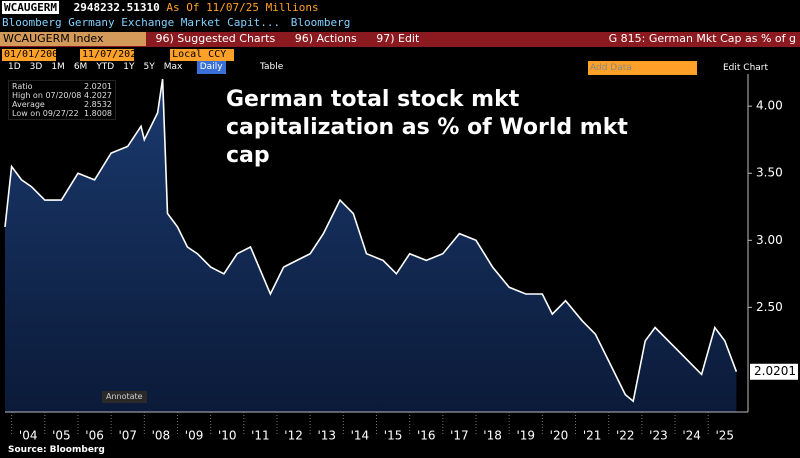 Image resolution: width=800 pixels, height=458 pixels. What do you see at coordinates (769, 307) in the screenshot?
I see `y-tick-label: 2.50` at bounding box center [769, 307].